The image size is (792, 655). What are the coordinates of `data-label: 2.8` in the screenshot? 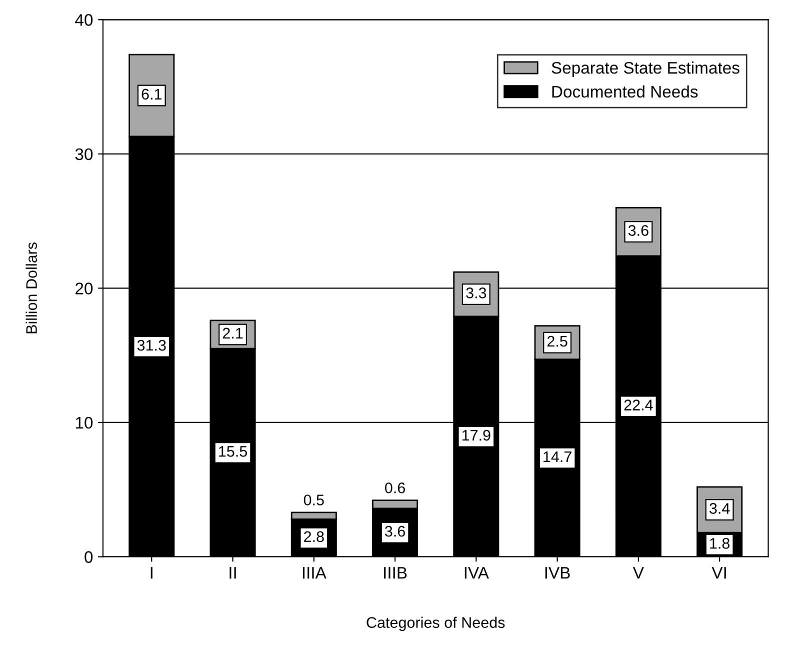 It's located at (314, 536).